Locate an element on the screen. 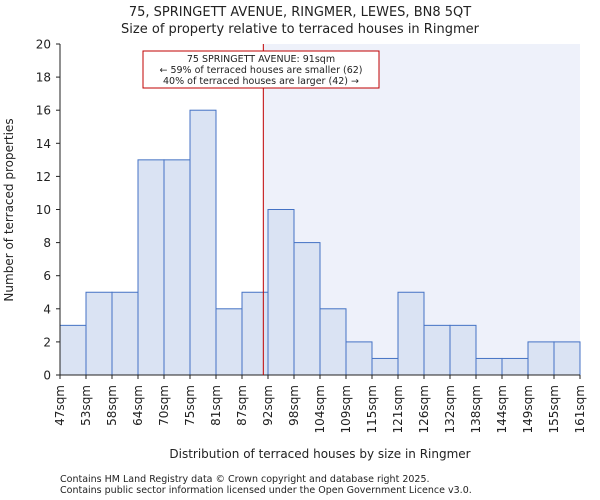 This screenshot has height=500, width=600. bar-155sqm is located at coordinates (567, 358).